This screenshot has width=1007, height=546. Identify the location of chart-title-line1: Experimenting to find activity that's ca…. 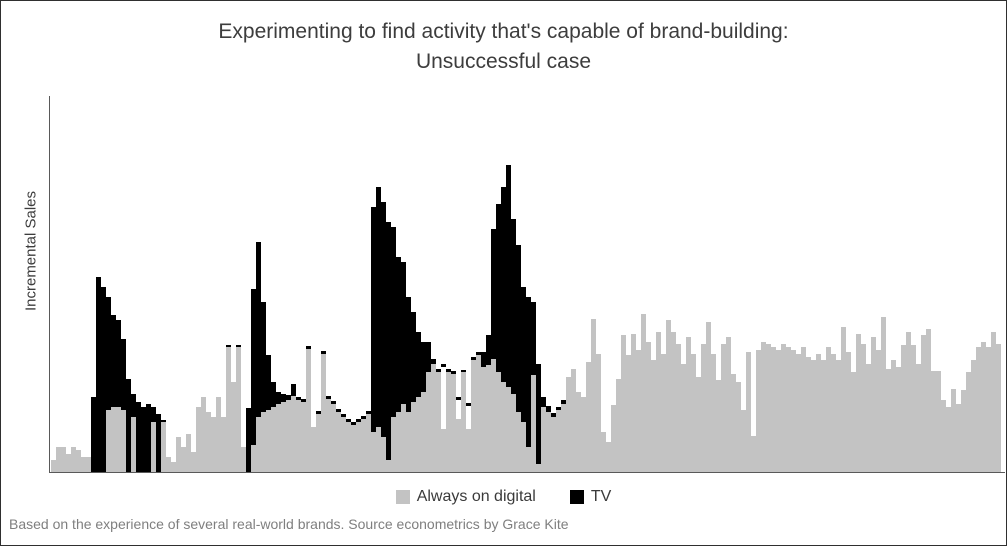
(503, 31).